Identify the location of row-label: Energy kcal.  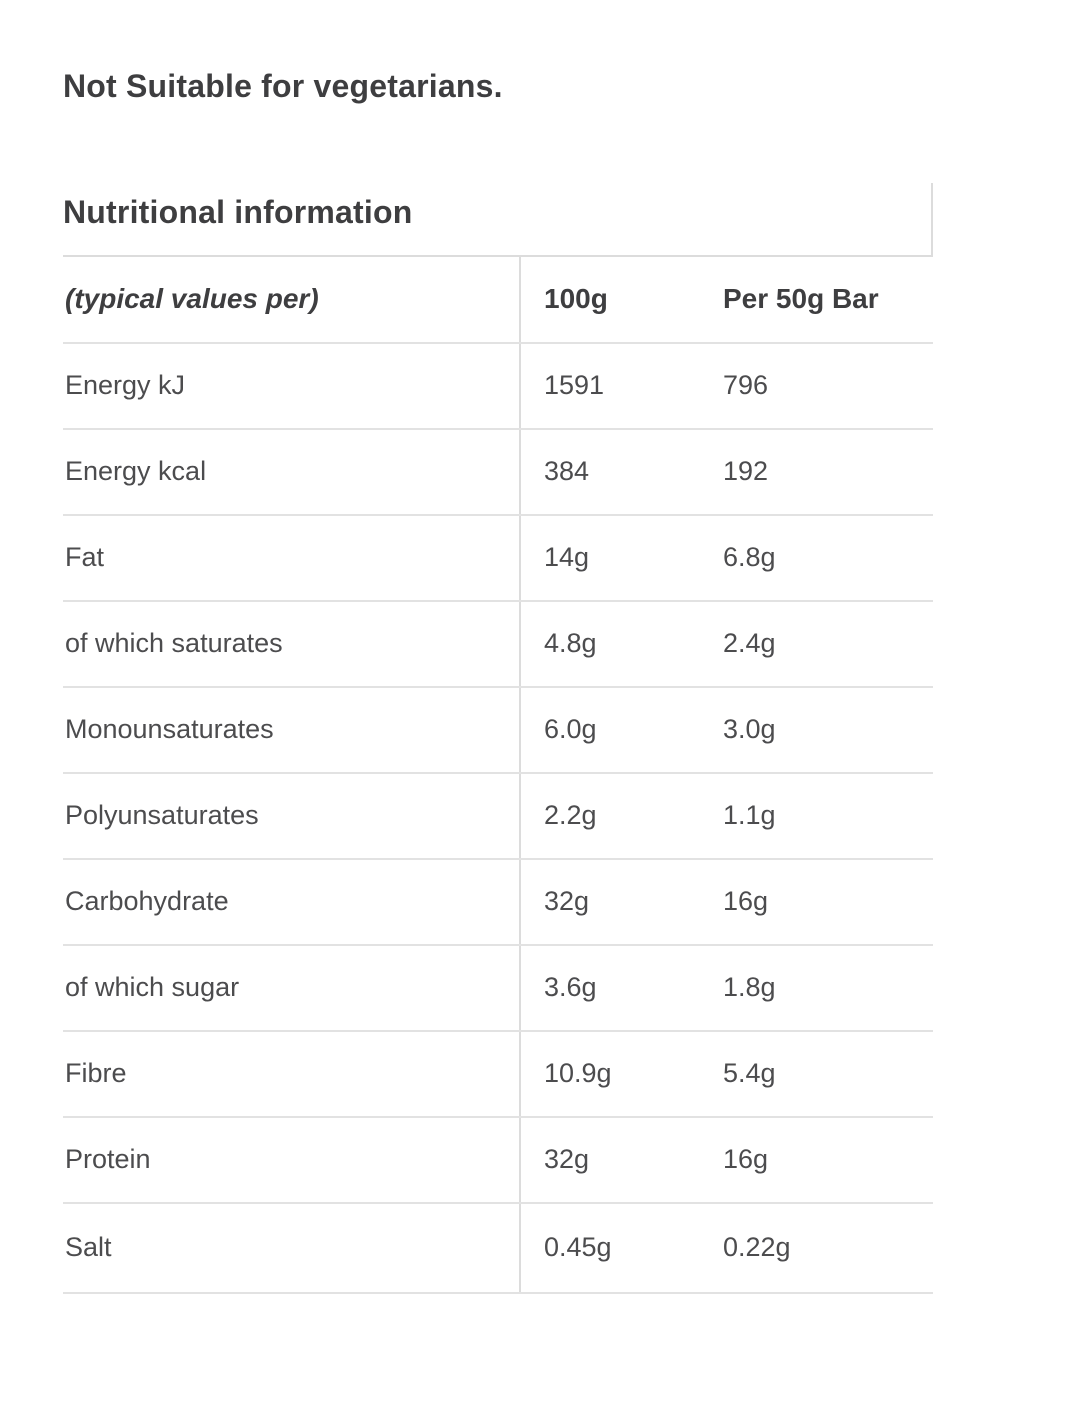
(292, 472).